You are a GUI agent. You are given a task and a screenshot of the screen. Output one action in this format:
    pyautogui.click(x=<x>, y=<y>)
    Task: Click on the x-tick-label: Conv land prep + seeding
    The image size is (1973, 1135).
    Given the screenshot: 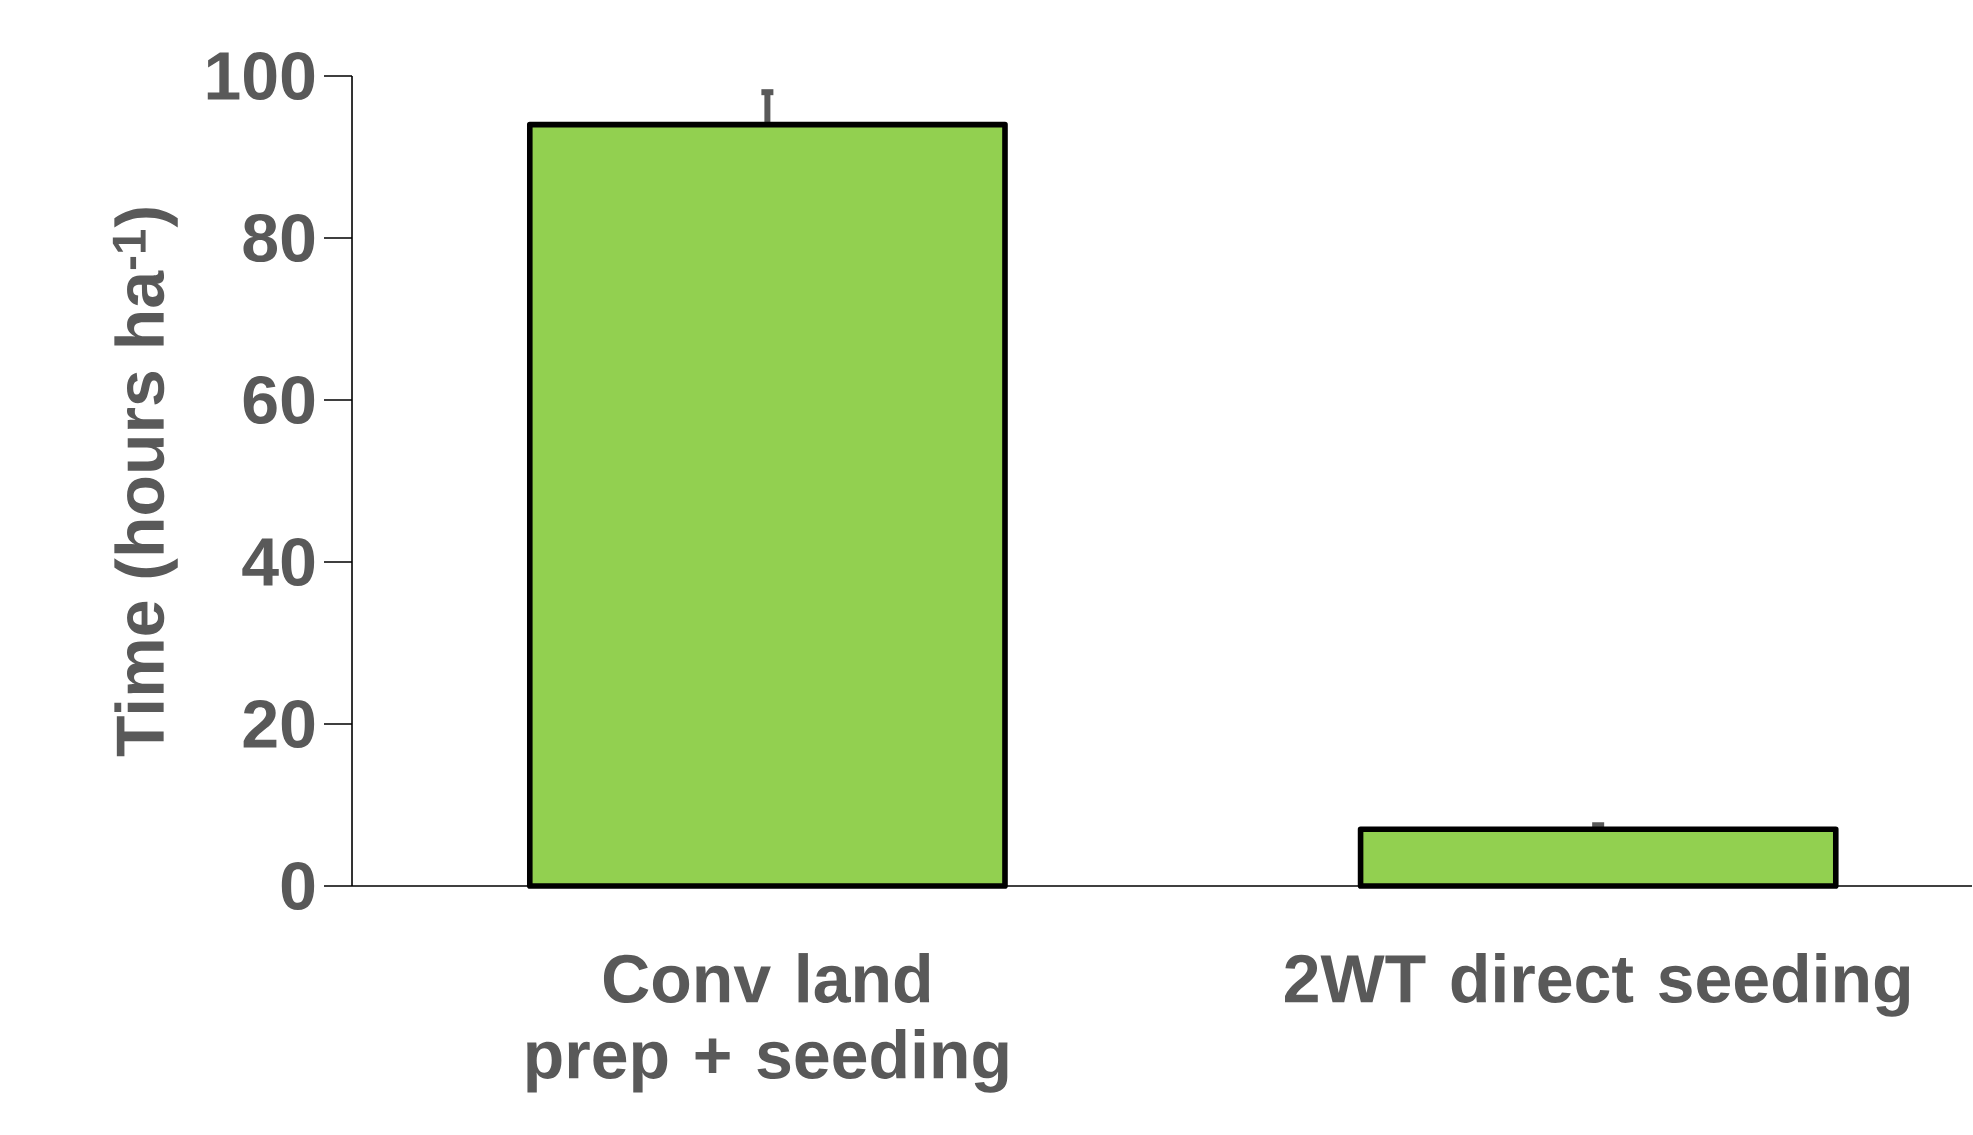 What is the action you would take?
    pyautogui.click(x=767, y=1023)
    